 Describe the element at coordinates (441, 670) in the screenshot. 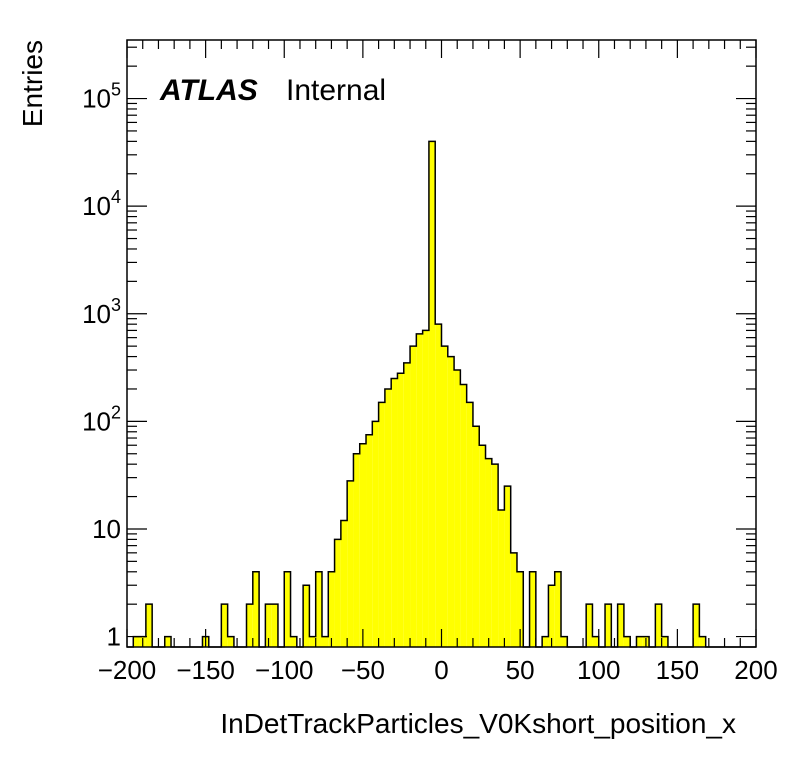

I see `x-tick-label: 0` at that location.